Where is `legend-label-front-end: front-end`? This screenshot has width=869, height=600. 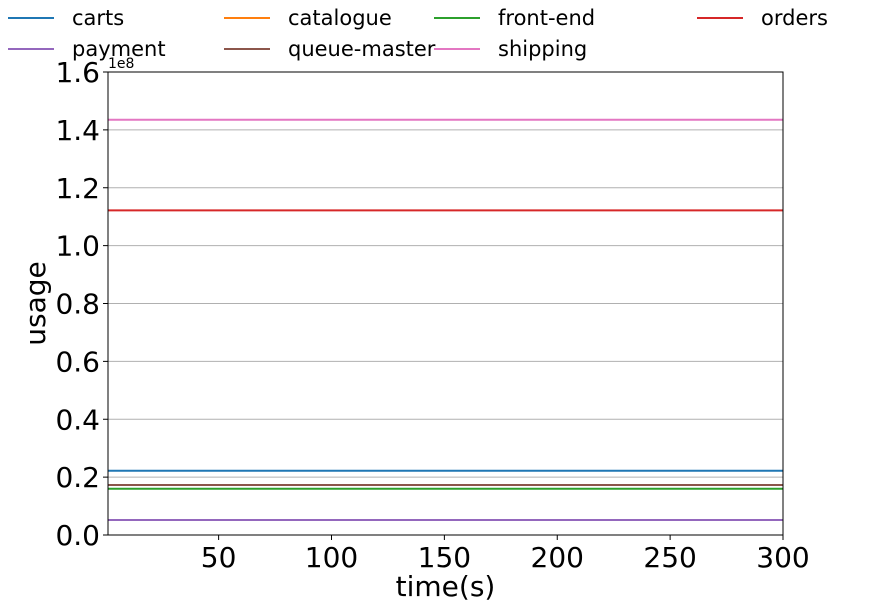 legend-label-front-end: front-end is located at coordinates (546, 18).